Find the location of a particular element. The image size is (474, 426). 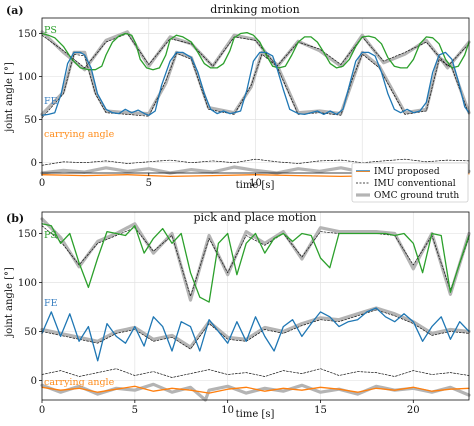

series-a-fe-proposed is located at coordinates (255, 83).